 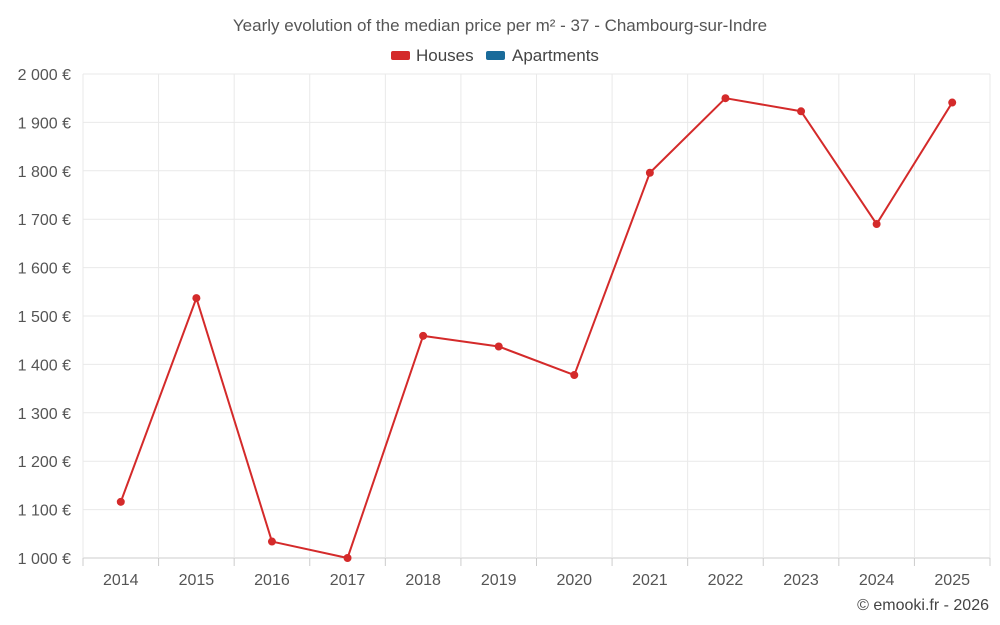 What do you see at coordinates (44, 365) in the screenshot?
I see `y-tick-label: 1 400 €` at bounding box center [44, 365].